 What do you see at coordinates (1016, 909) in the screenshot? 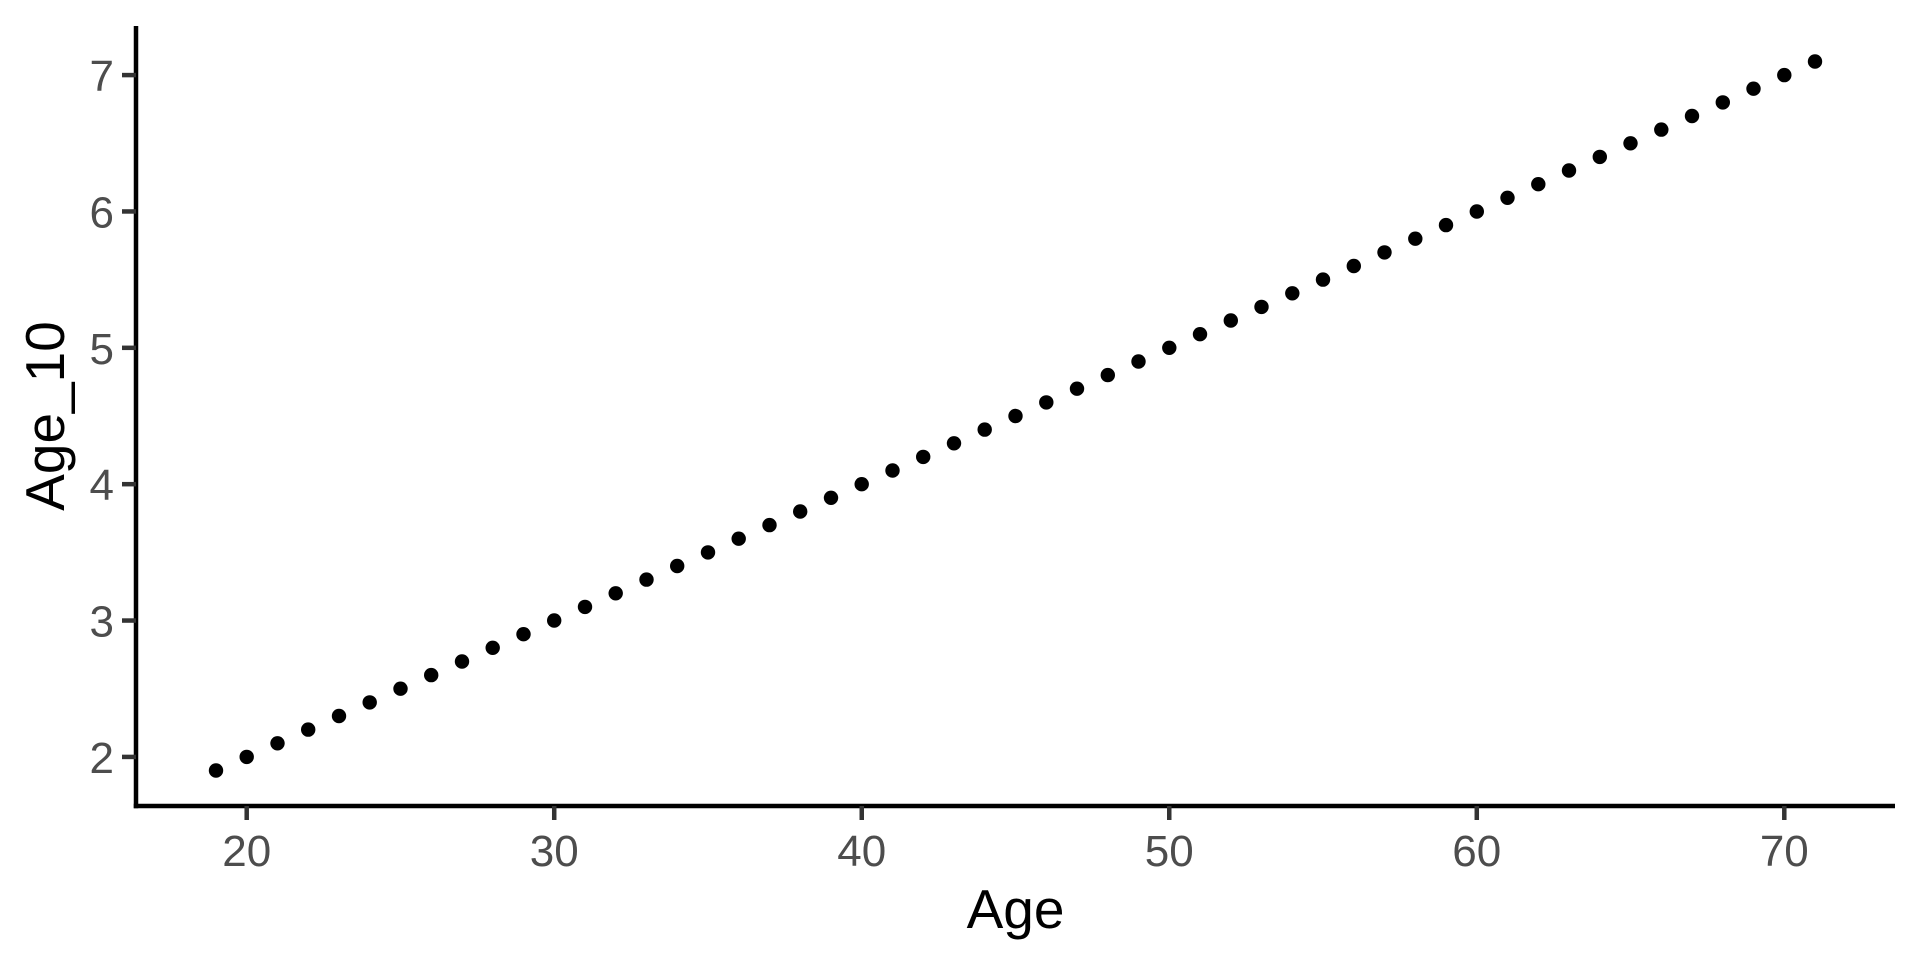
I see `x-axis-title: Age` at bounding box center [1016, 909].